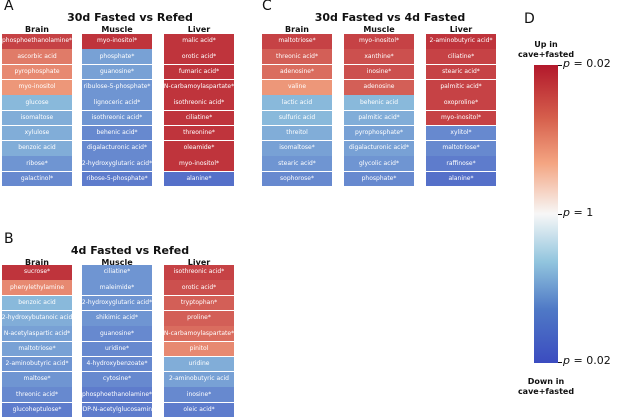  Describe the element at coordinates (37, 410) in the screenshot. I see `heatmap-cell: glucoheptulose*` at that location.